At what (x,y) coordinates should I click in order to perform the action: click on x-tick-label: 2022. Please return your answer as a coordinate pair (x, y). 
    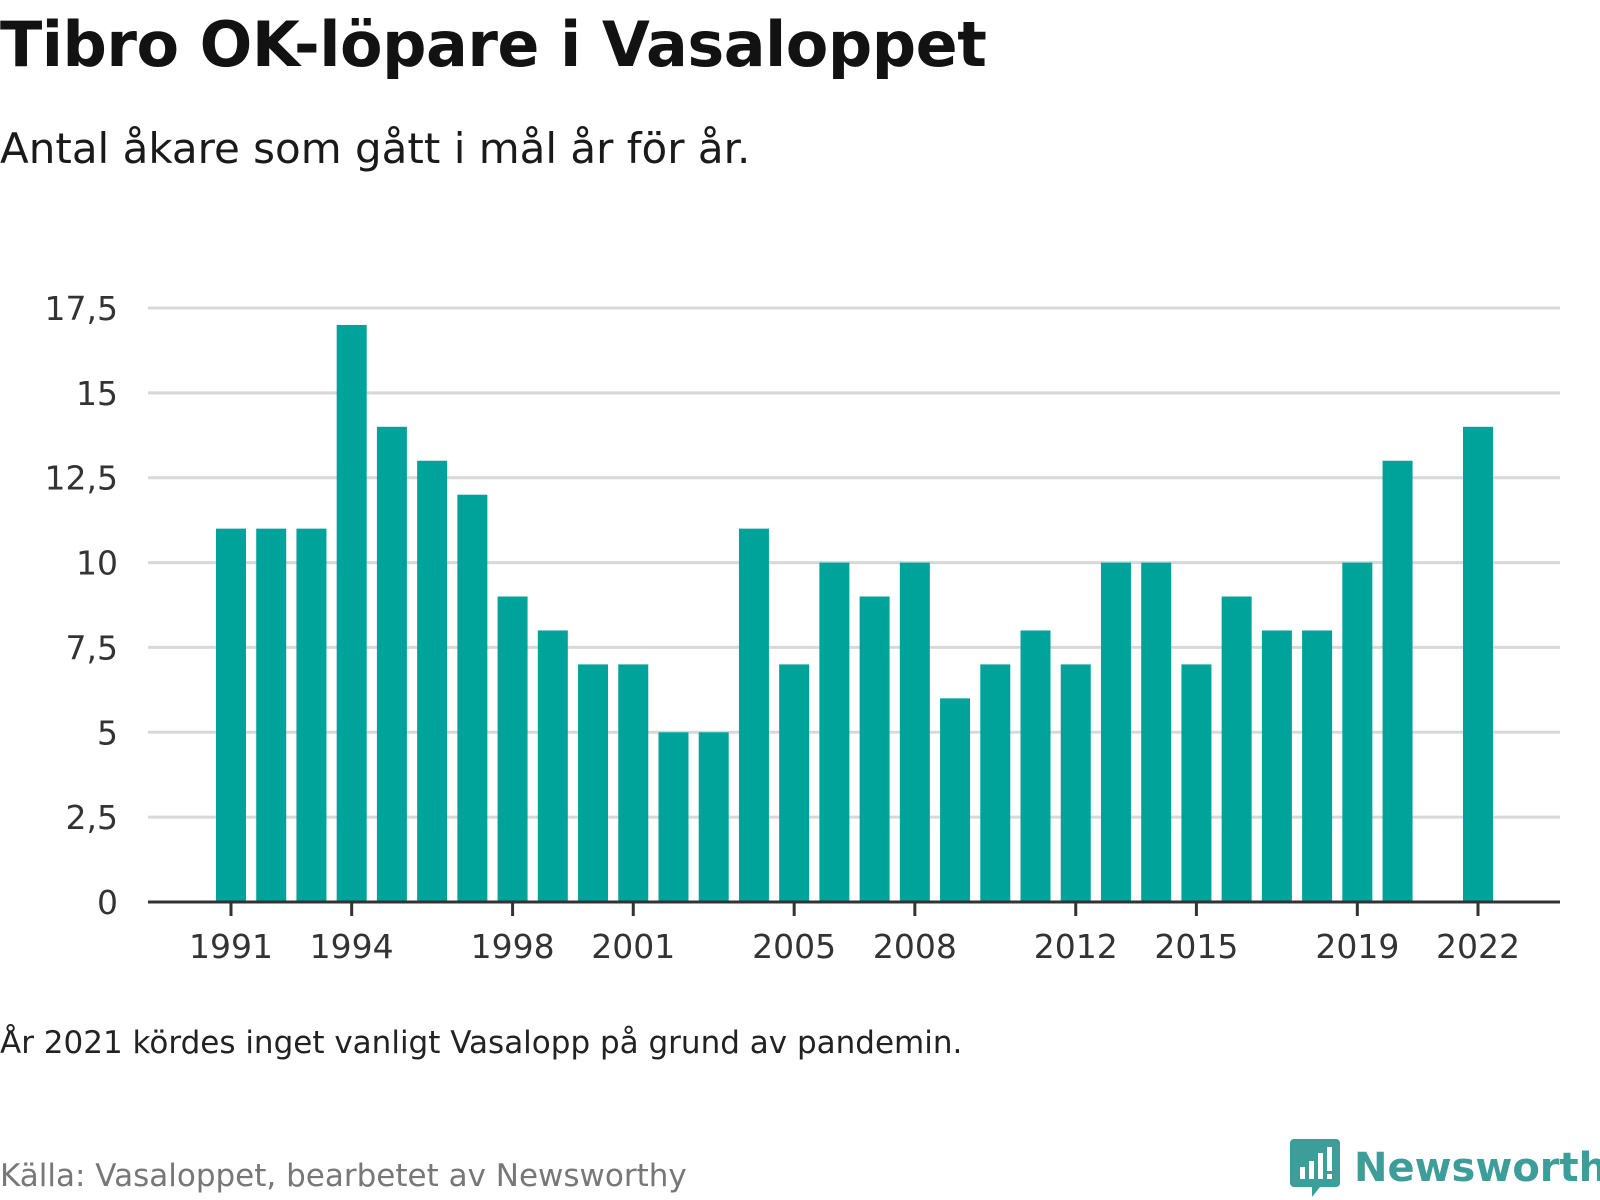
    Looking at the image, I should click on (1478, 946).